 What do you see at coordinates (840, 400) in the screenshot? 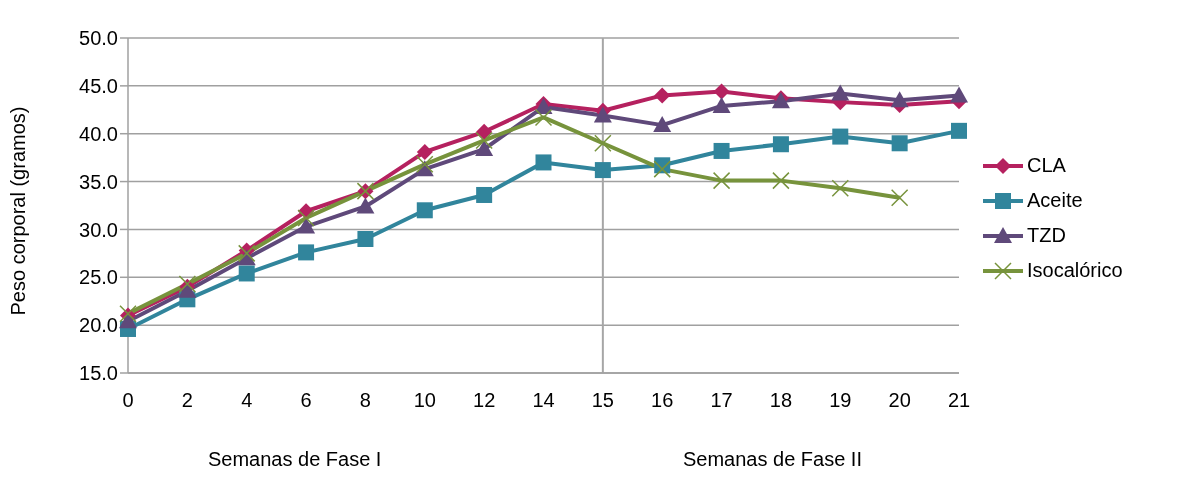
I see `x-tick-label: 19` at bounding box center [840, 400].